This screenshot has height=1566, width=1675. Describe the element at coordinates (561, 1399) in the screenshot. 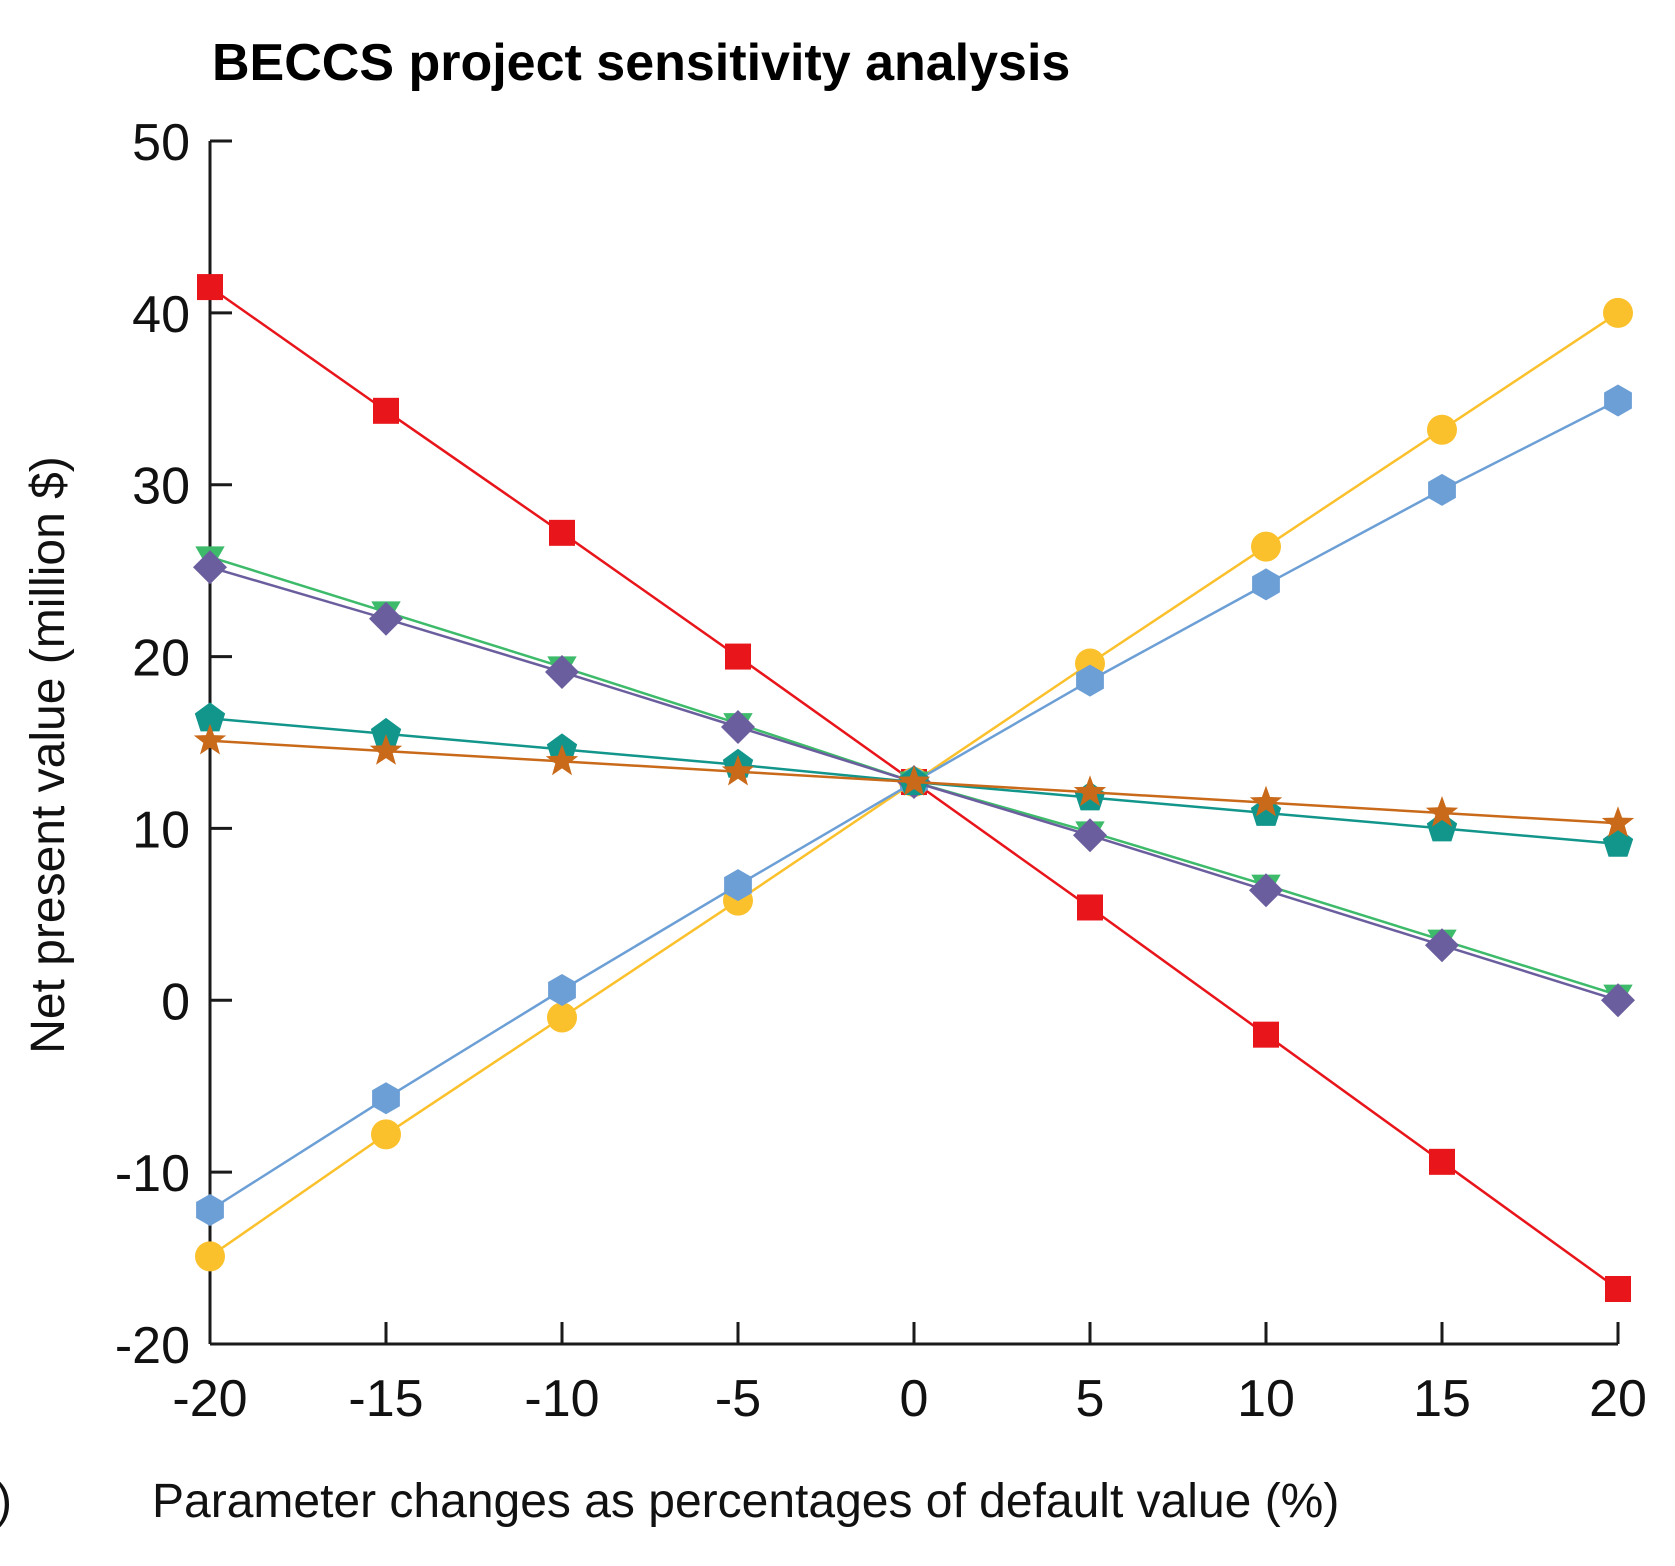

I see `x-tick-label: -10` at that location.